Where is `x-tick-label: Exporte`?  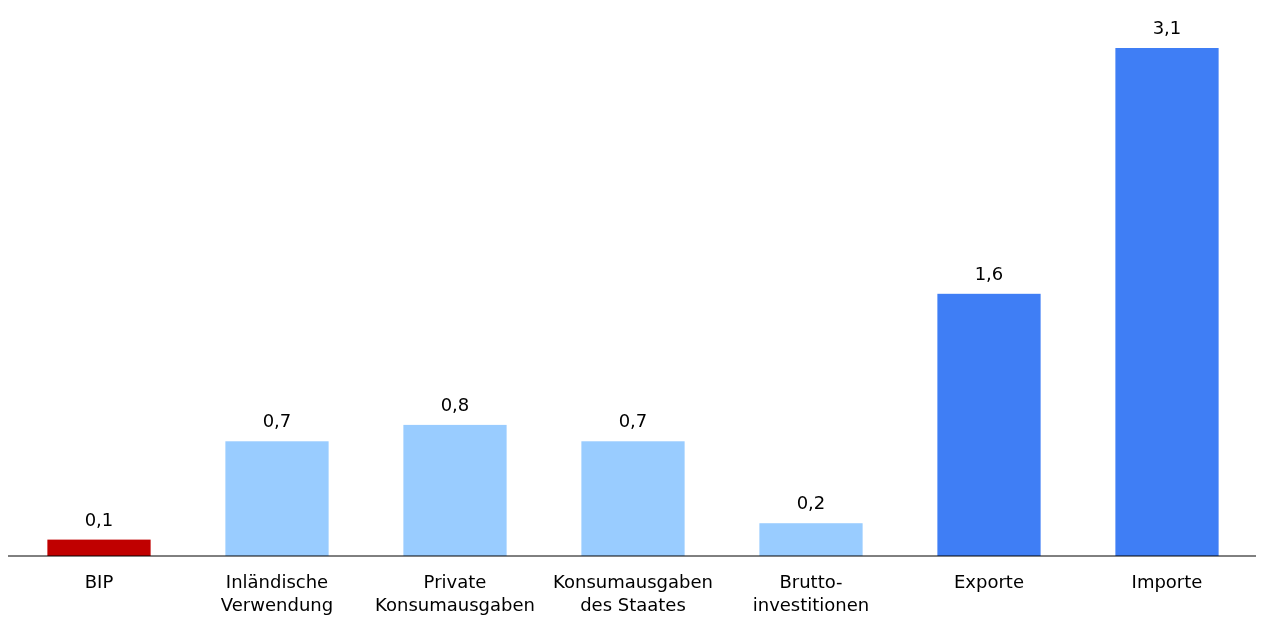 x-tick-label: Exporte is located at coordinates (989, 581).